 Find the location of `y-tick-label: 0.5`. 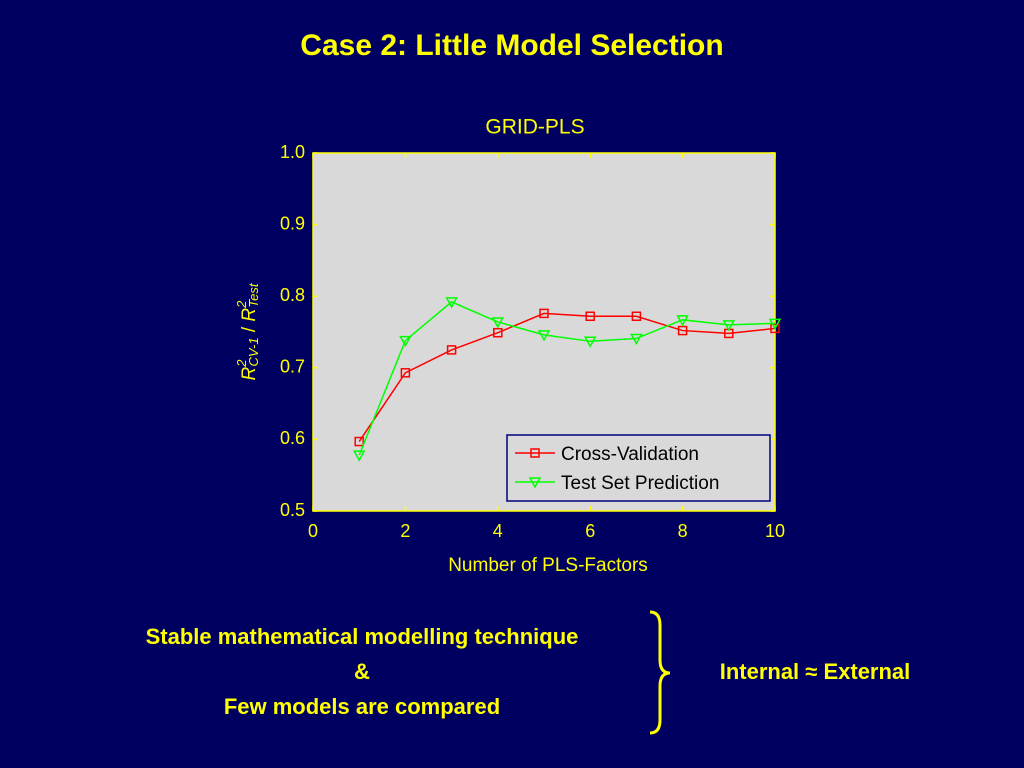

y-tick-label: 0.5 is located at coordinates (292, 510).